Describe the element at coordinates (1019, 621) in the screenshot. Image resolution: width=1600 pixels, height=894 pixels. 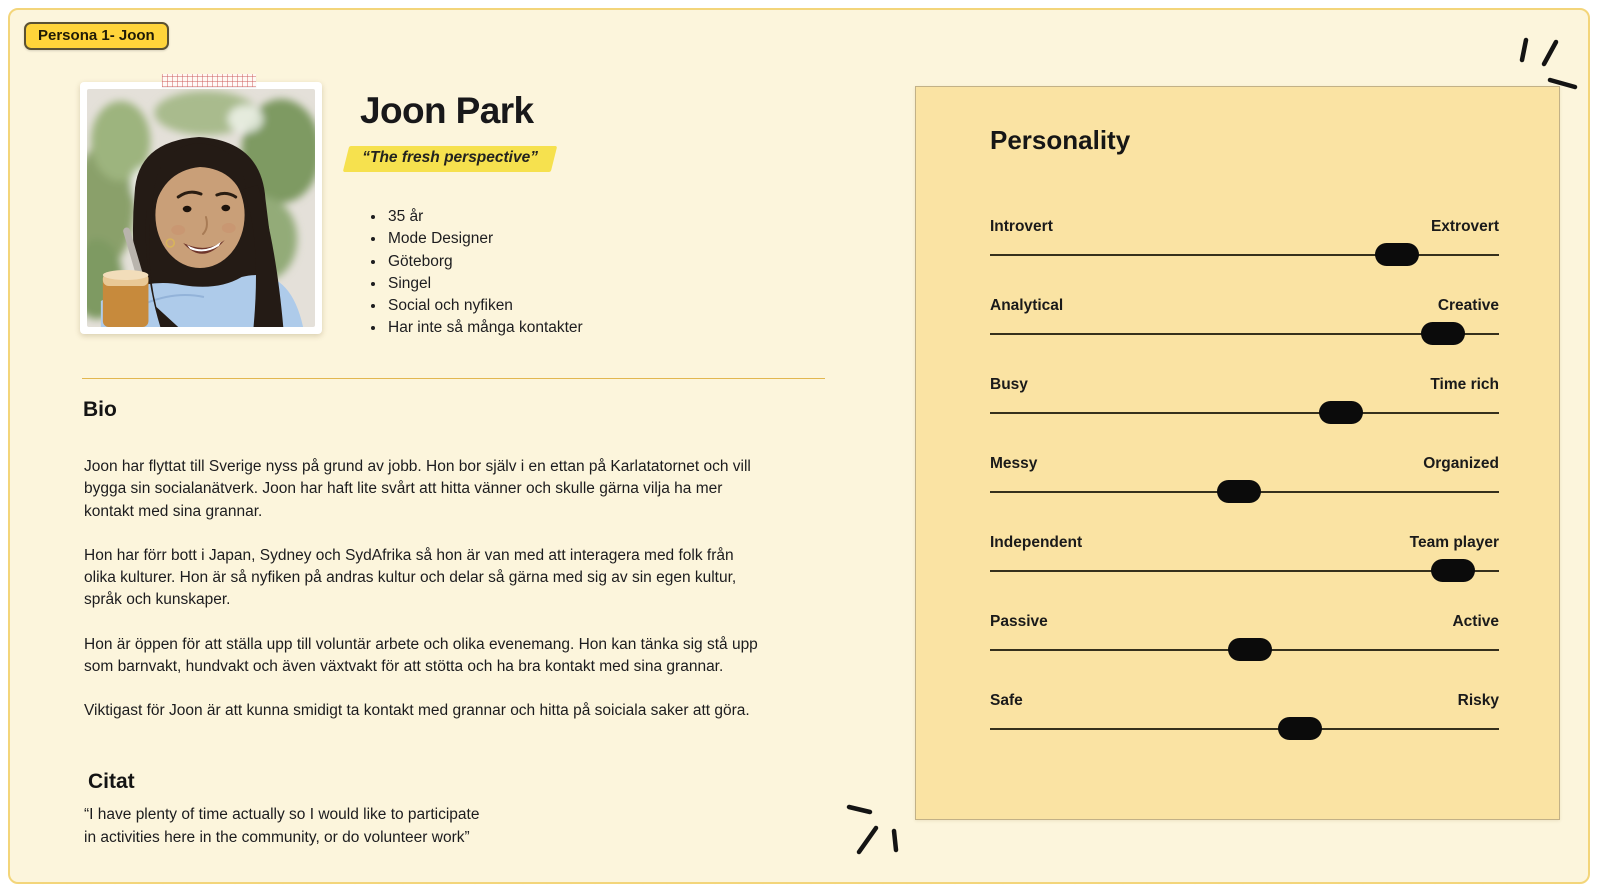
I see `trait-left-label: Passive` at that location.